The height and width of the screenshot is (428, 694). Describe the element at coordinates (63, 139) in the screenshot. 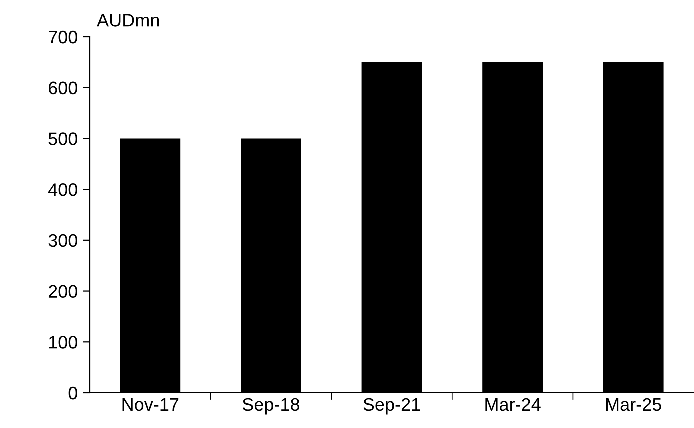

I see `y-tick-label: 500` at that location.